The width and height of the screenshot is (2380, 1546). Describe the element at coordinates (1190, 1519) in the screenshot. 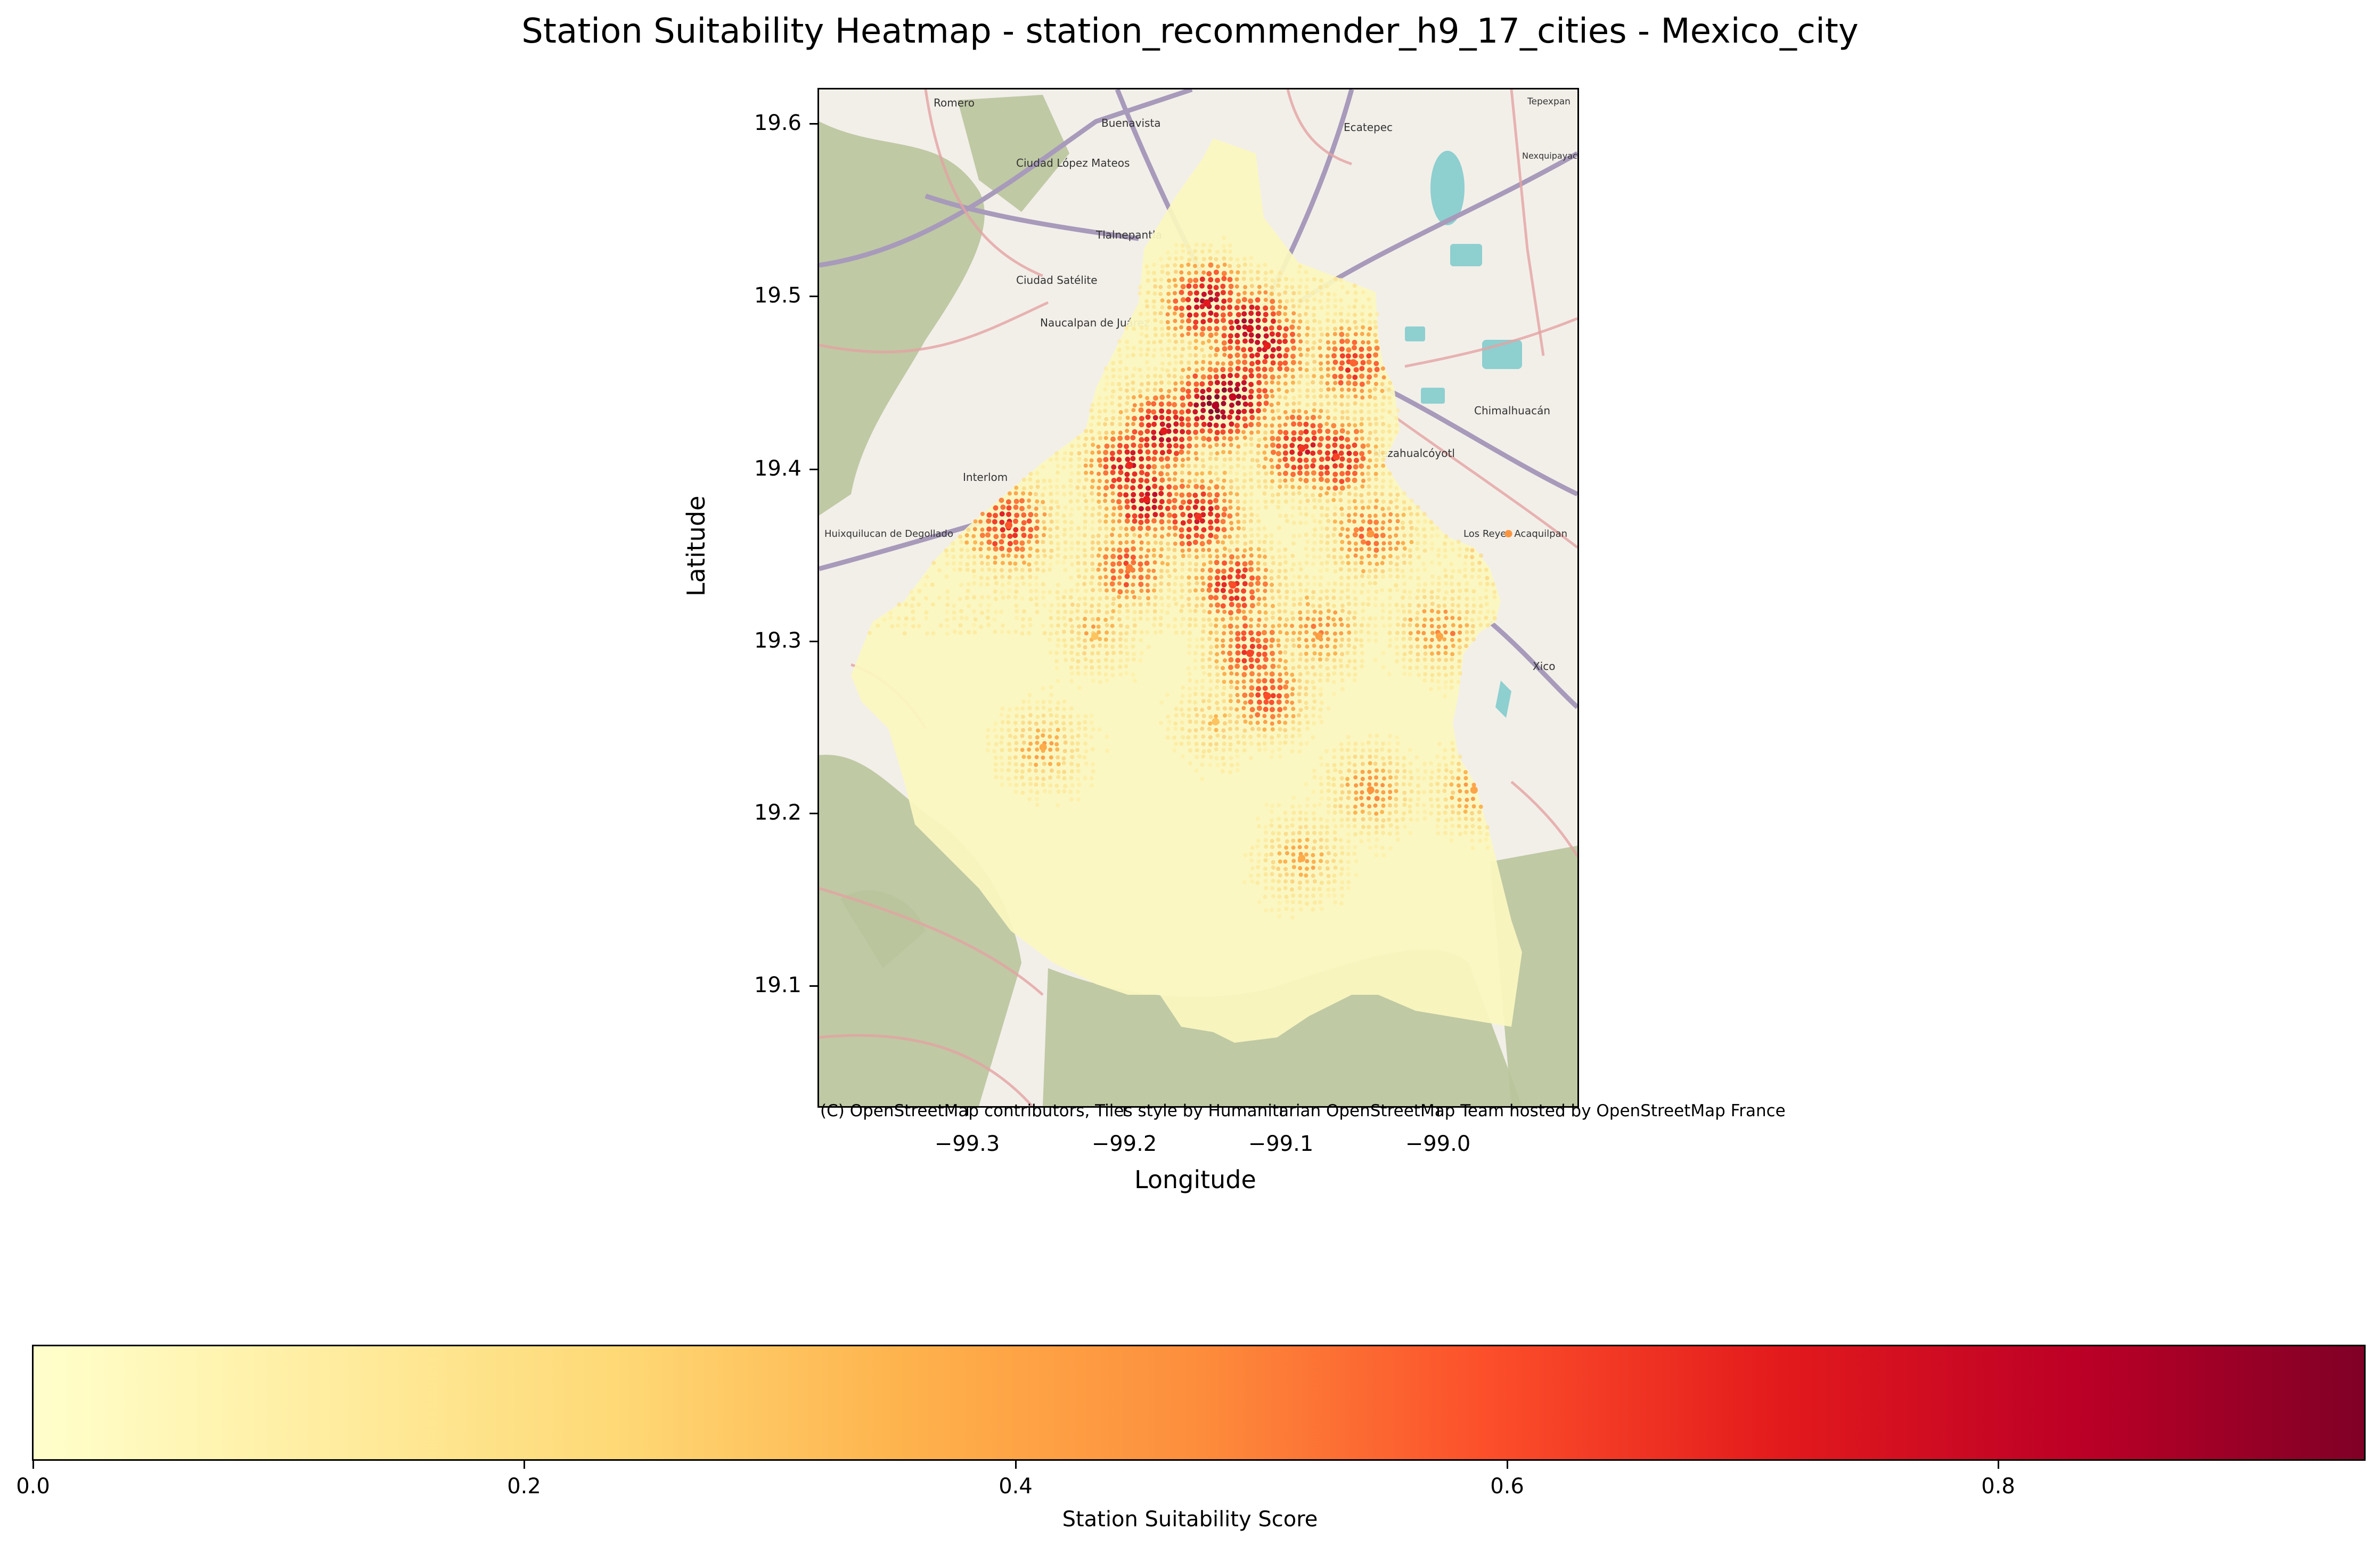

I see `colorbar-label: Station Suitability Score` at that location.